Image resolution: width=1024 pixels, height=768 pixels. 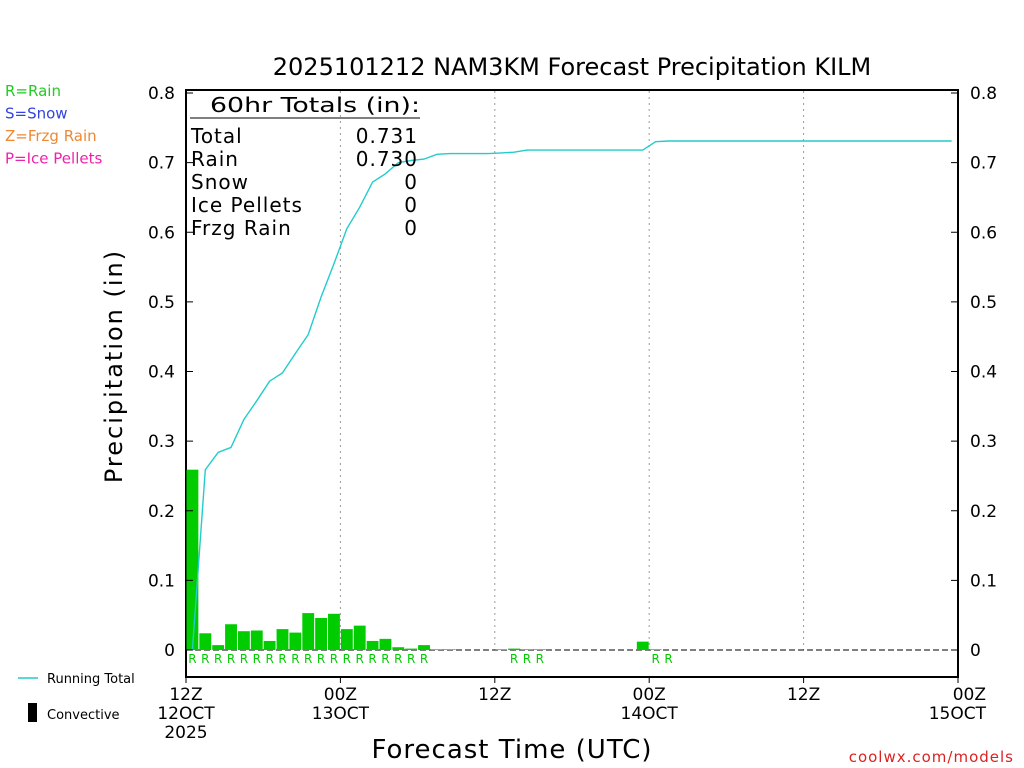 I want to click on xtick-label-1-0: 00Z, so click(x=340, y=695).